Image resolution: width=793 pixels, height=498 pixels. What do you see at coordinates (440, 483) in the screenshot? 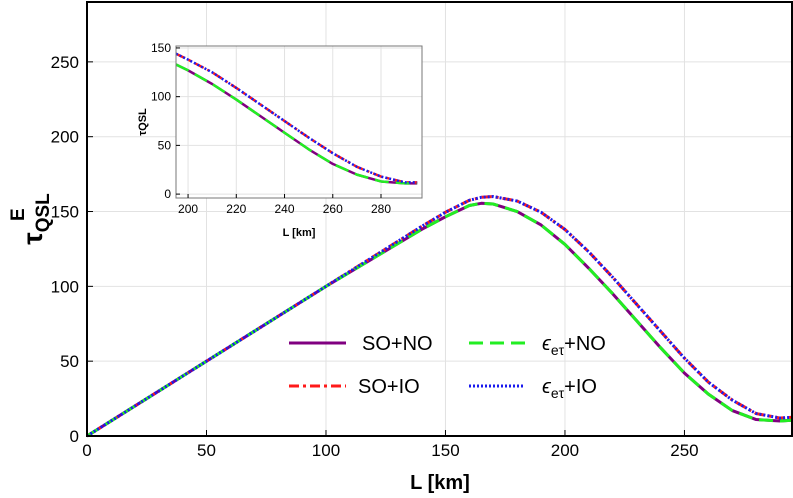
I see `x-axis-title: L [km]` at bounding box center [440, 483].